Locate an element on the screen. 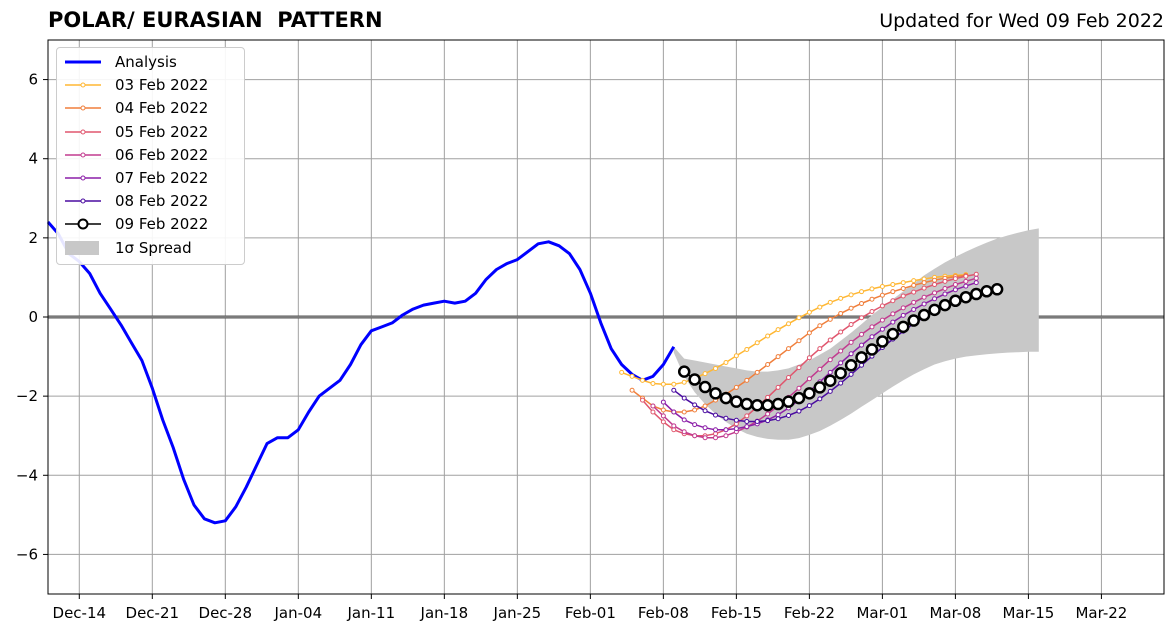 The height and width of the screenshot is (633, 1176). legend-label: Analysis is located at coordinates (146, 62).